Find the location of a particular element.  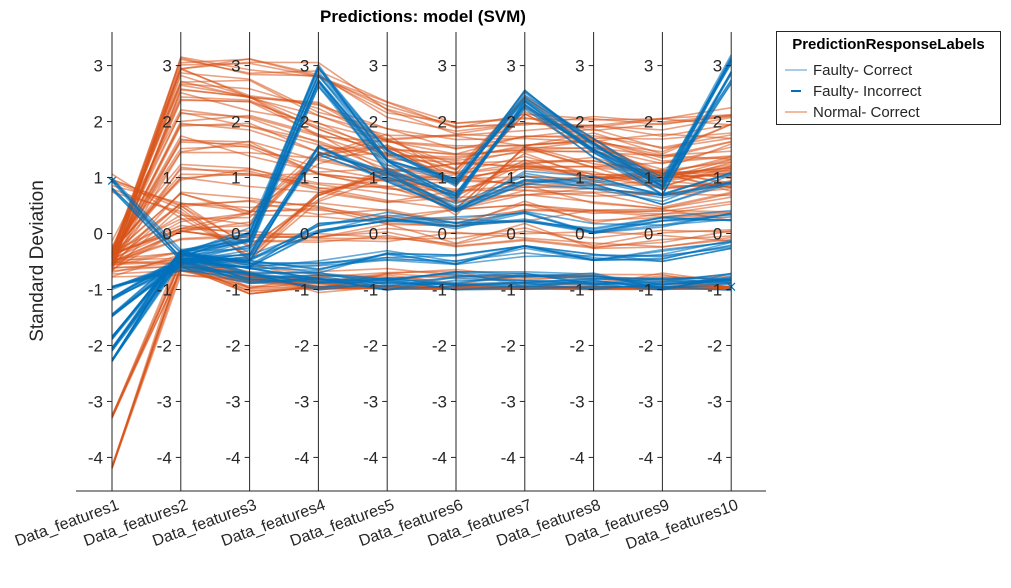

legend-item-normal-correct: Normal- Correct is located at coordinates (852, 112).